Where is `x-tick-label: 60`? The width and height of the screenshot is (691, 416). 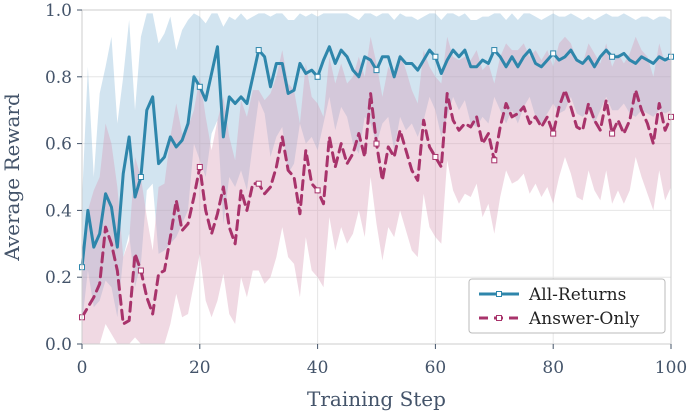
x-tick-label: 60 is located at coordinates (436, 368).